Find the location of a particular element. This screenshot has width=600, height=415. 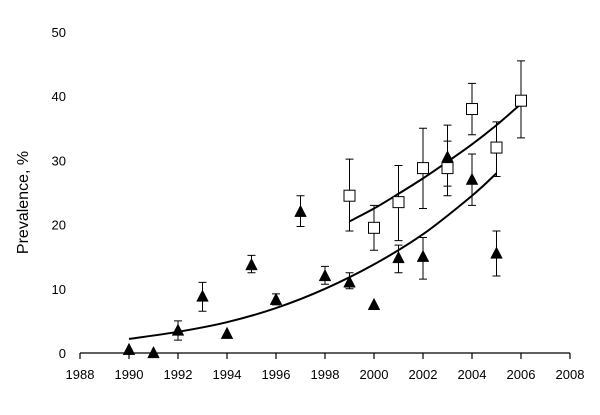

x-tick-label: 2002 is located at coordinates (423, 374).